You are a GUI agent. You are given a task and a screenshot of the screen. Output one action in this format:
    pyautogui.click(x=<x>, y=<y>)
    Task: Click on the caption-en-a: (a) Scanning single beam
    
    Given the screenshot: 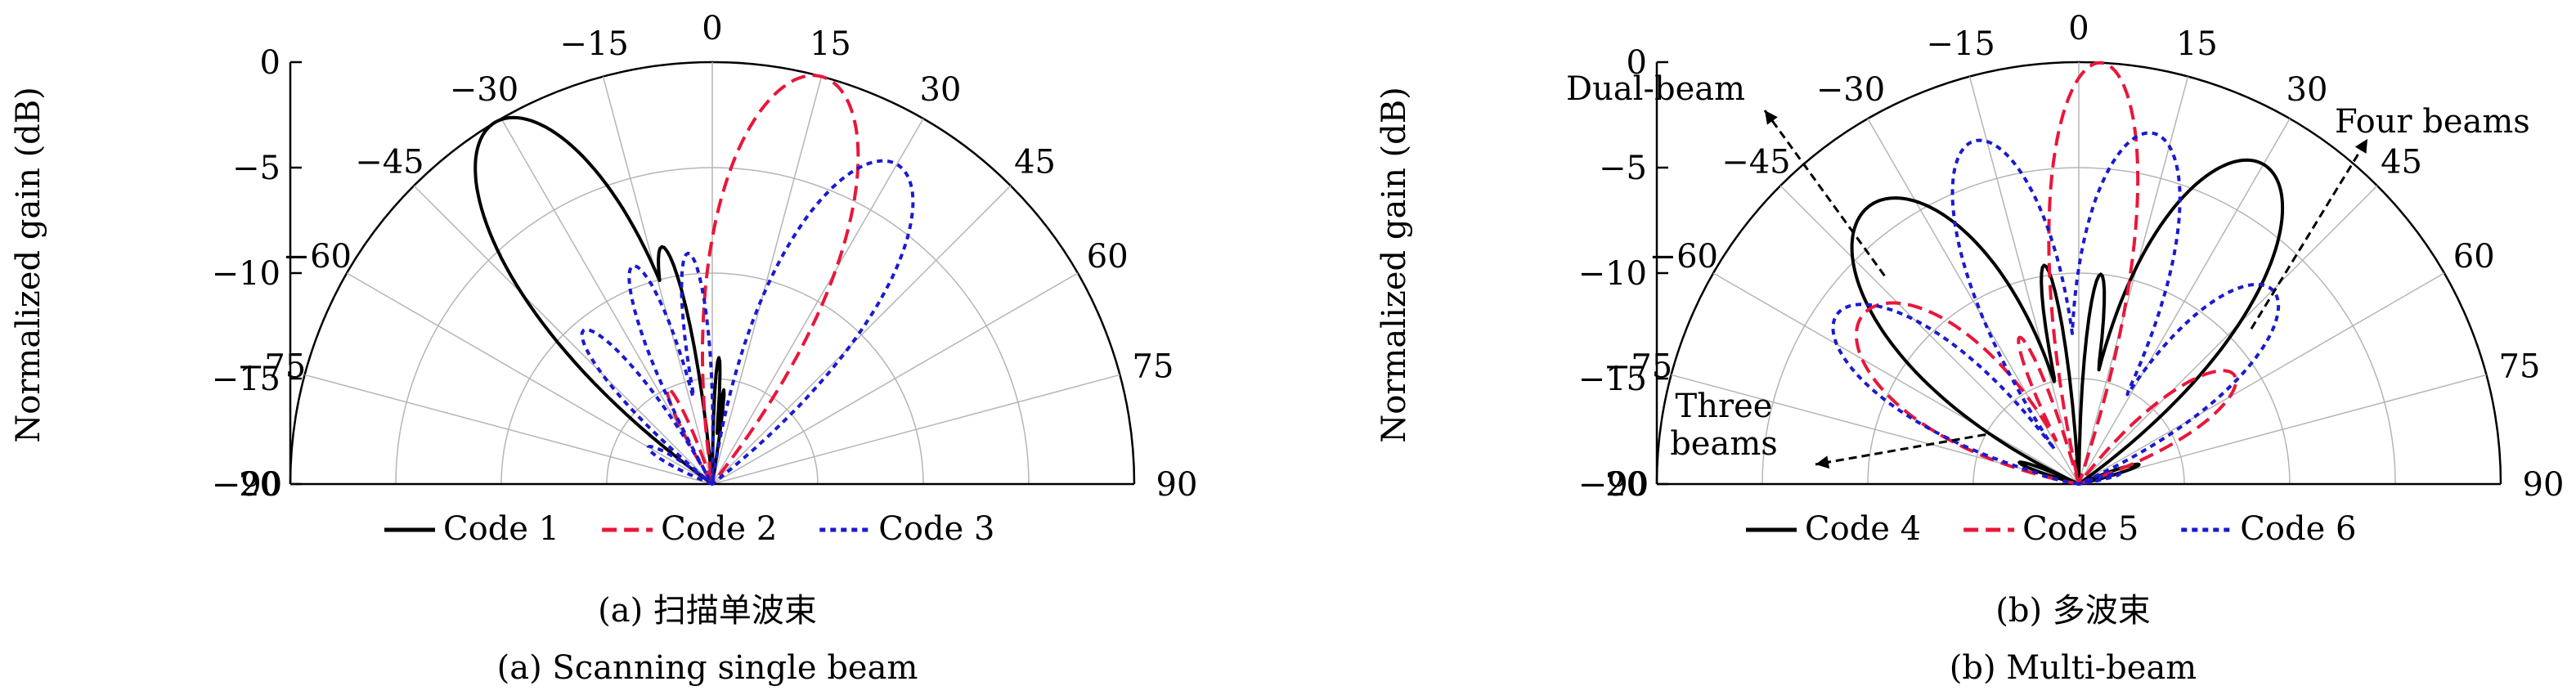 What is the action you would take?
    pyautogui.click(x=707, y=668)
    